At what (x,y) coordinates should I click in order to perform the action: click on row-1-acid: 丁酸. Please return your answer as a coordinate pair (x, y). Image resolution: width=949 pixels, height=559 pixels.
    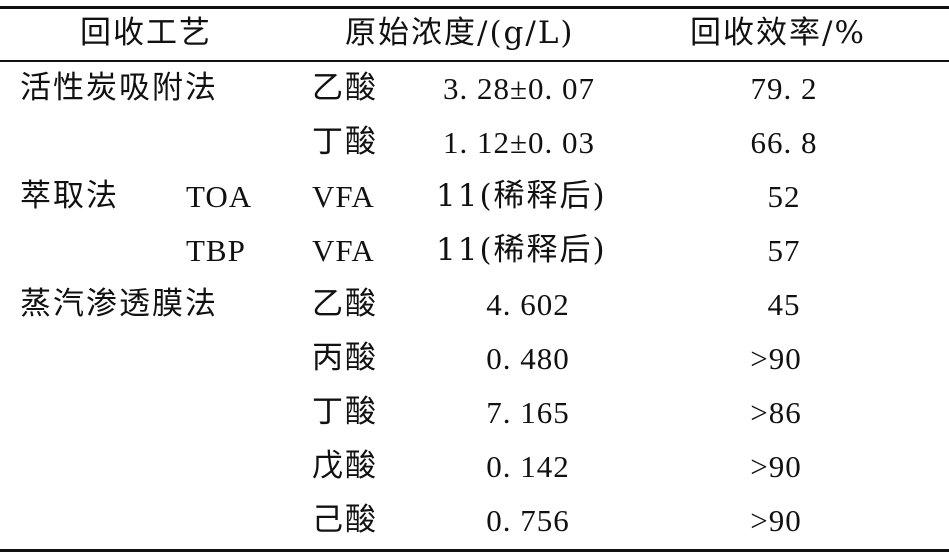
    Looking at the image, I should click on (345, 142).